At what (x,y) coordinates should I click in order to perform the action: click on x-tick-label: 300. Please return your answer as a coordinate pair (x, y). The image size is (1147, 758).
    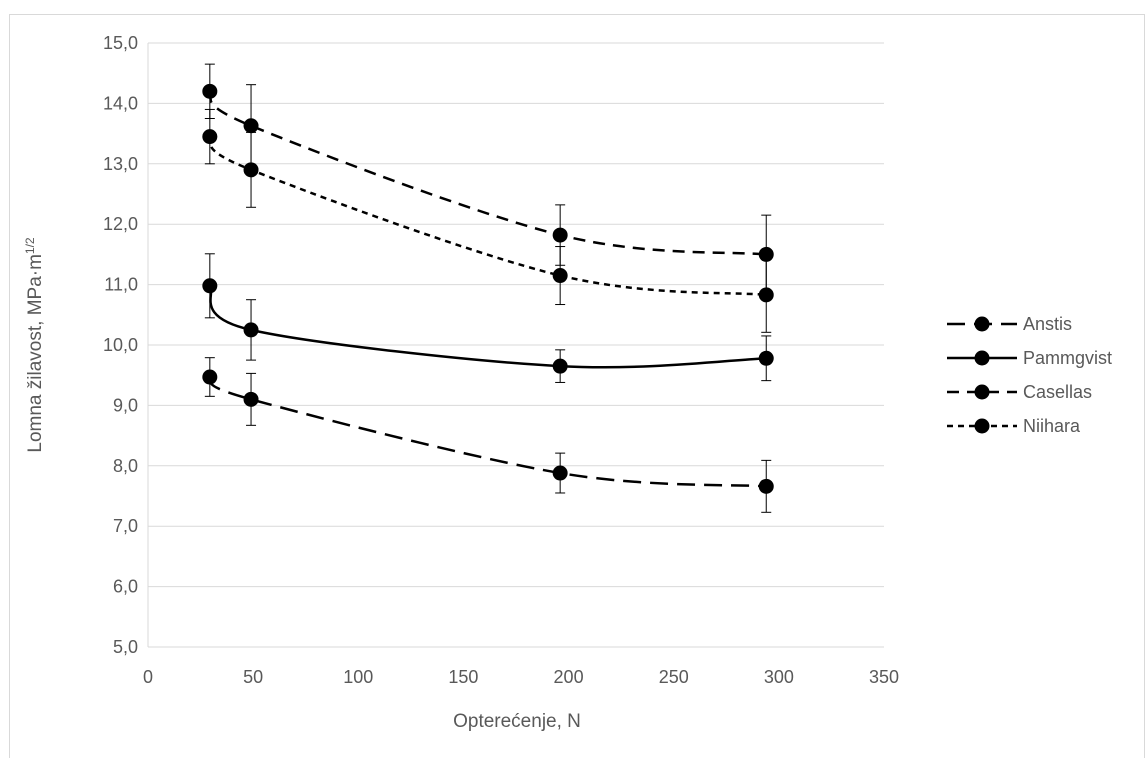
    Looking at the image, I should click on (779, 677).